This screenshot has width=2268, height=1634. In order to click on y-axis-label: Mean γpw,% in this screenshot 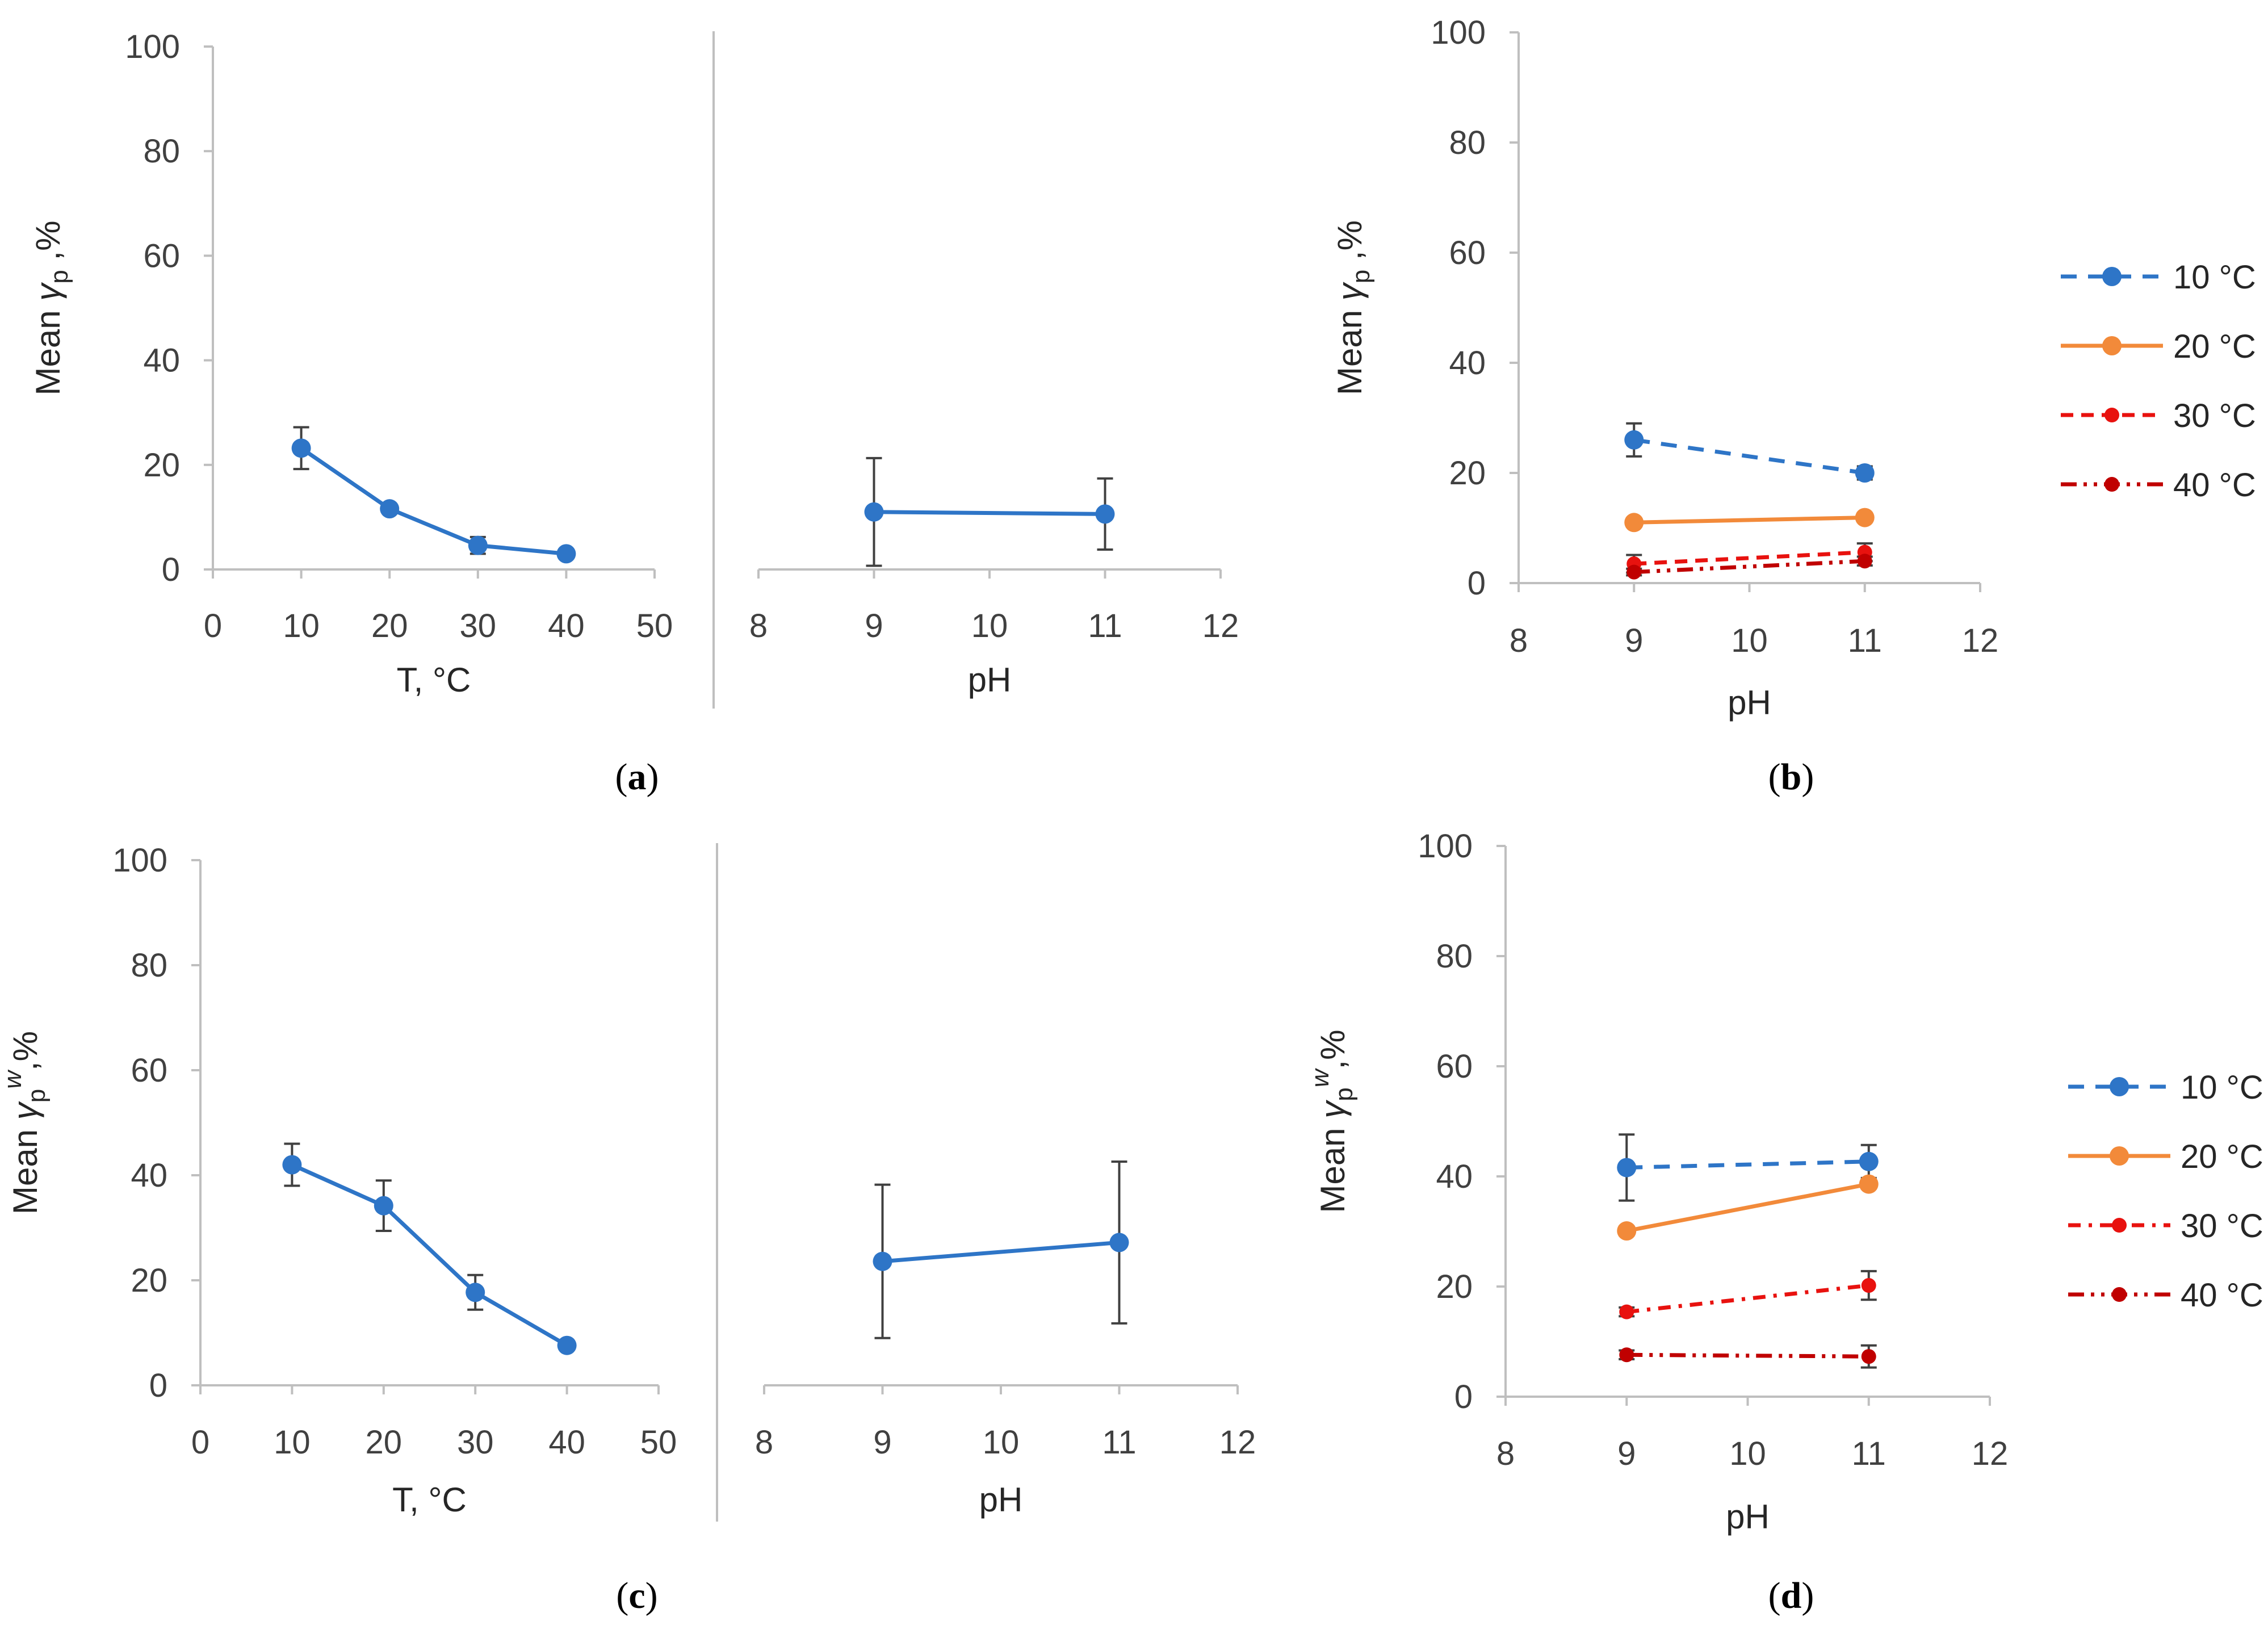, I will do `click(25, 1122)`.